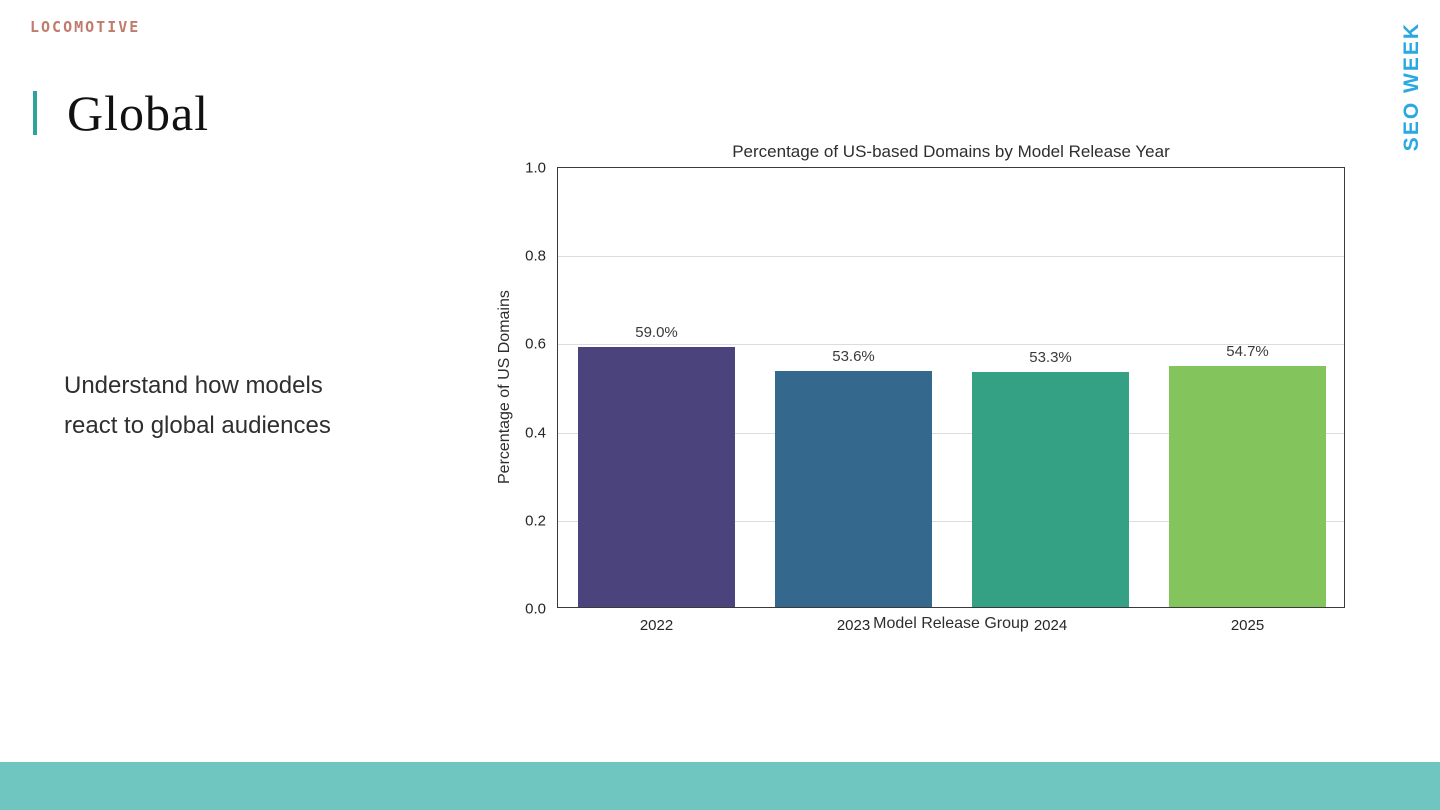 Image resolution: width=1440 pixels, height=810 pixels. Describe the element at coordinates (197, 425) in the screenshot. I see `body-text-line-2: react to global audiences` at that location.